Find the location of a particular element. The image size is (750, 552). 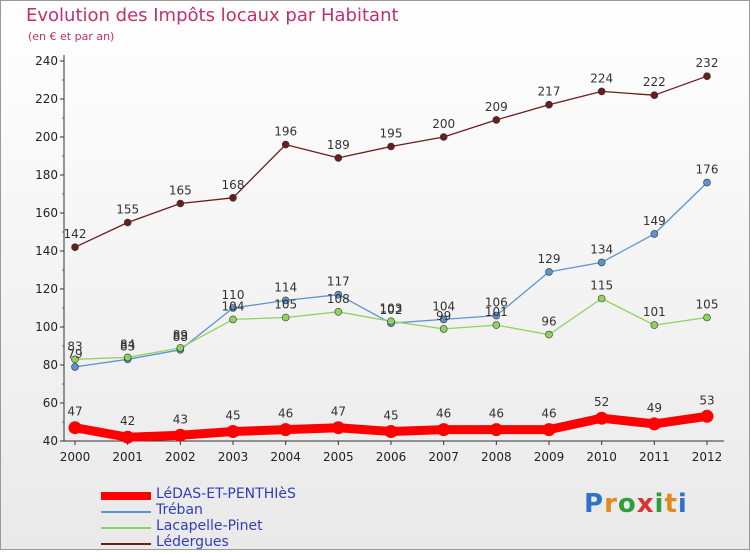

data-label: 105 is located at coordinates (285, 305).